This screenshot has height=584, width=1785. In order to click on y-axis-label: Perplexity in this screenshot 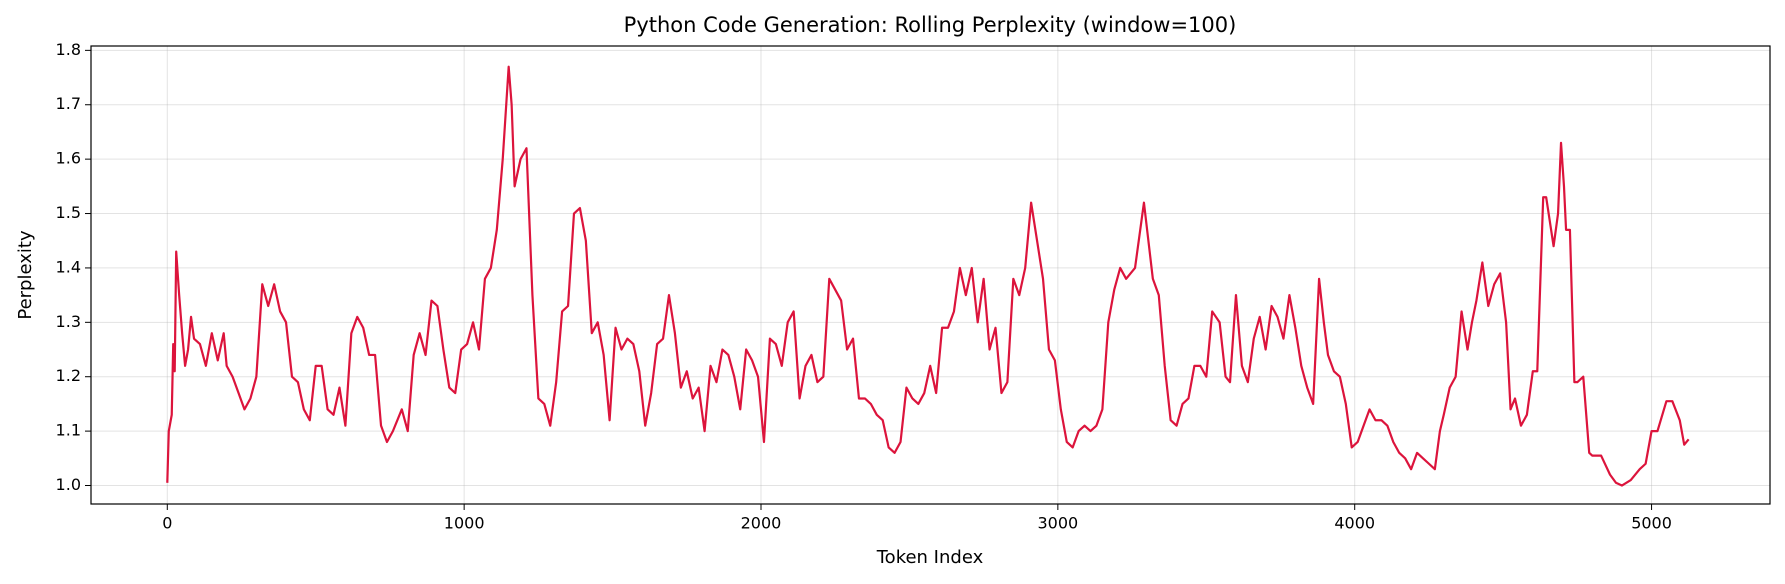, I will do `click(25, 275)`.